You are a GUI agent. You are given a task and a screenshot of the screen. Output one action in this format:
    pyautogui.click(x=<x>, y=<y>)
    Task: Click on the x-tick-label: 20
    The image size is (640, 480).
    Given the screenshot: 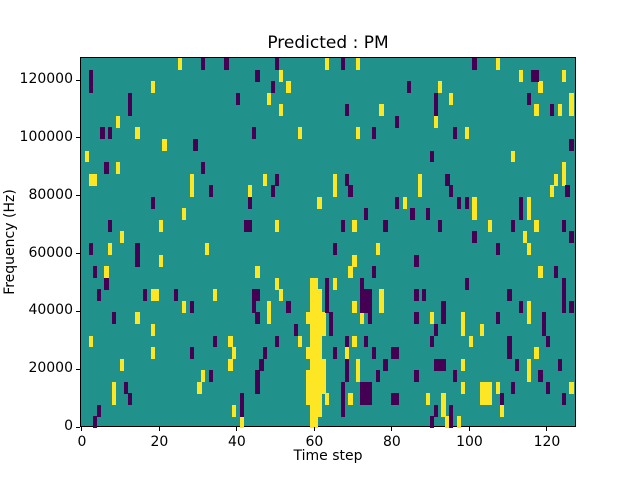 What is the action you would take?
    pyautogui.click(x=159, y=442)
    